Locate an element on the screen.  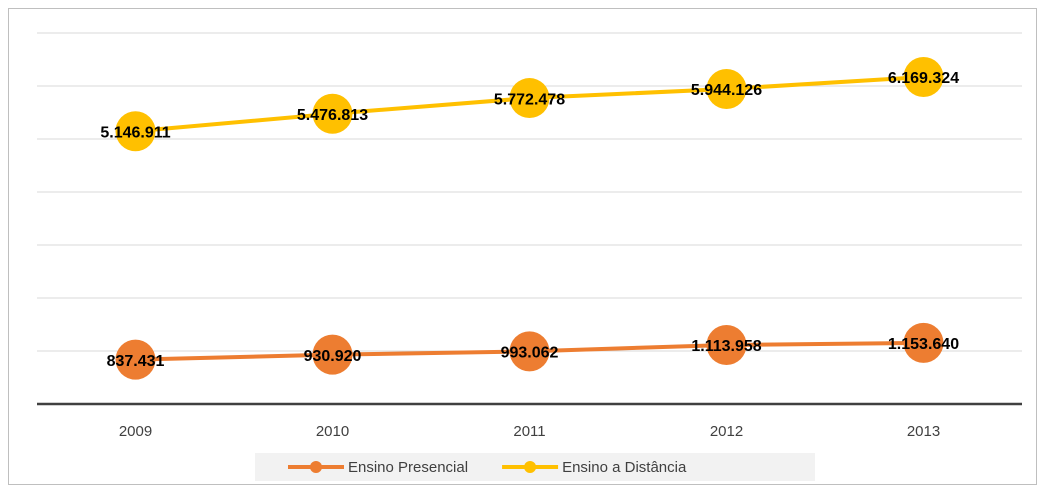
data-label: 1.113.958 is located at coordinates (726, 346).